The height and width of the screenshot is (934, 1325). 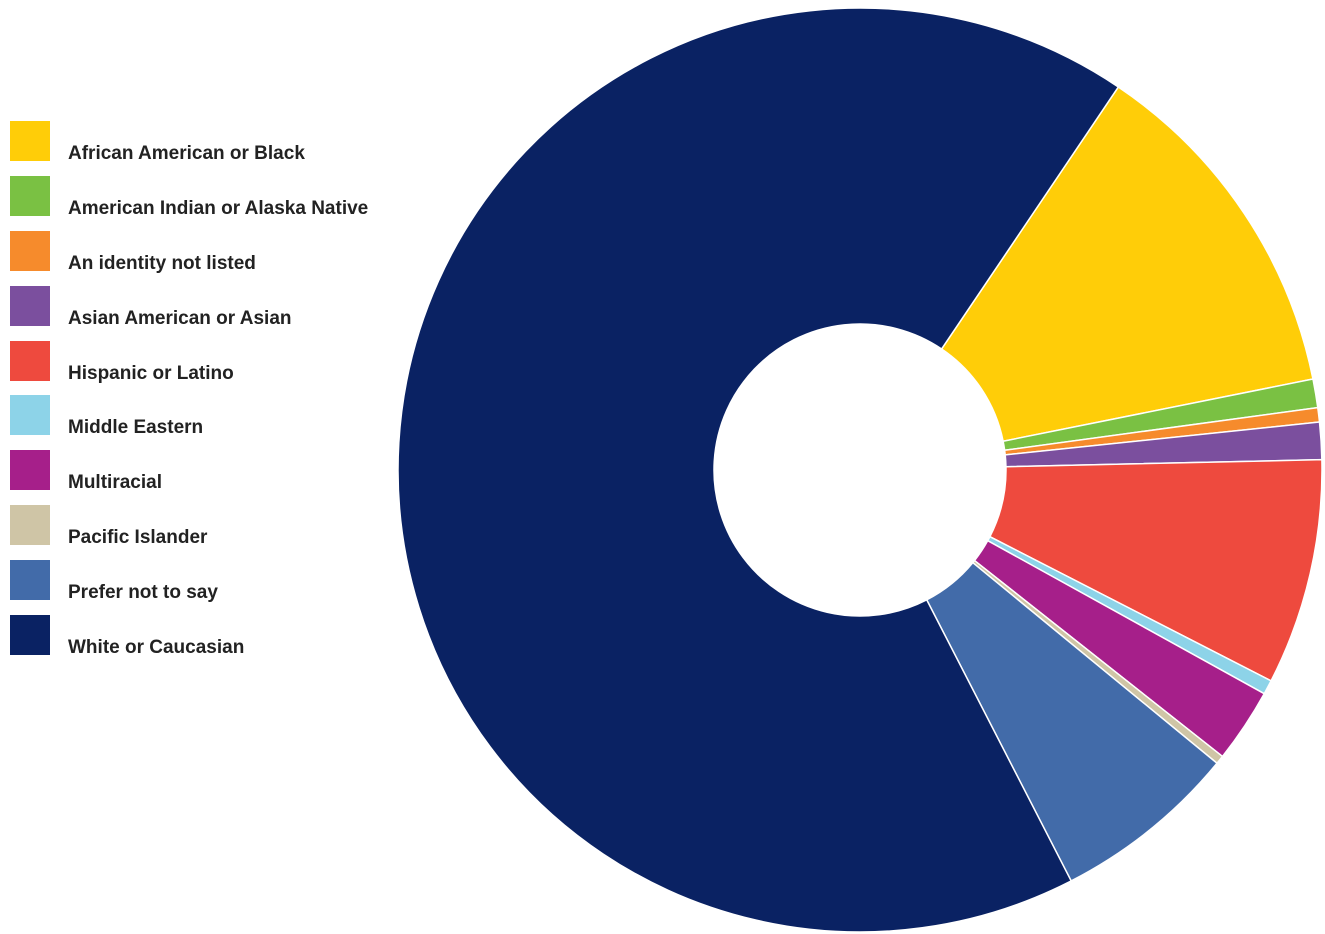 What do you see at coordinates (200, 471) in the screenshot?
I see `legend-item: Multiracial` at bounding box center [200, 471].